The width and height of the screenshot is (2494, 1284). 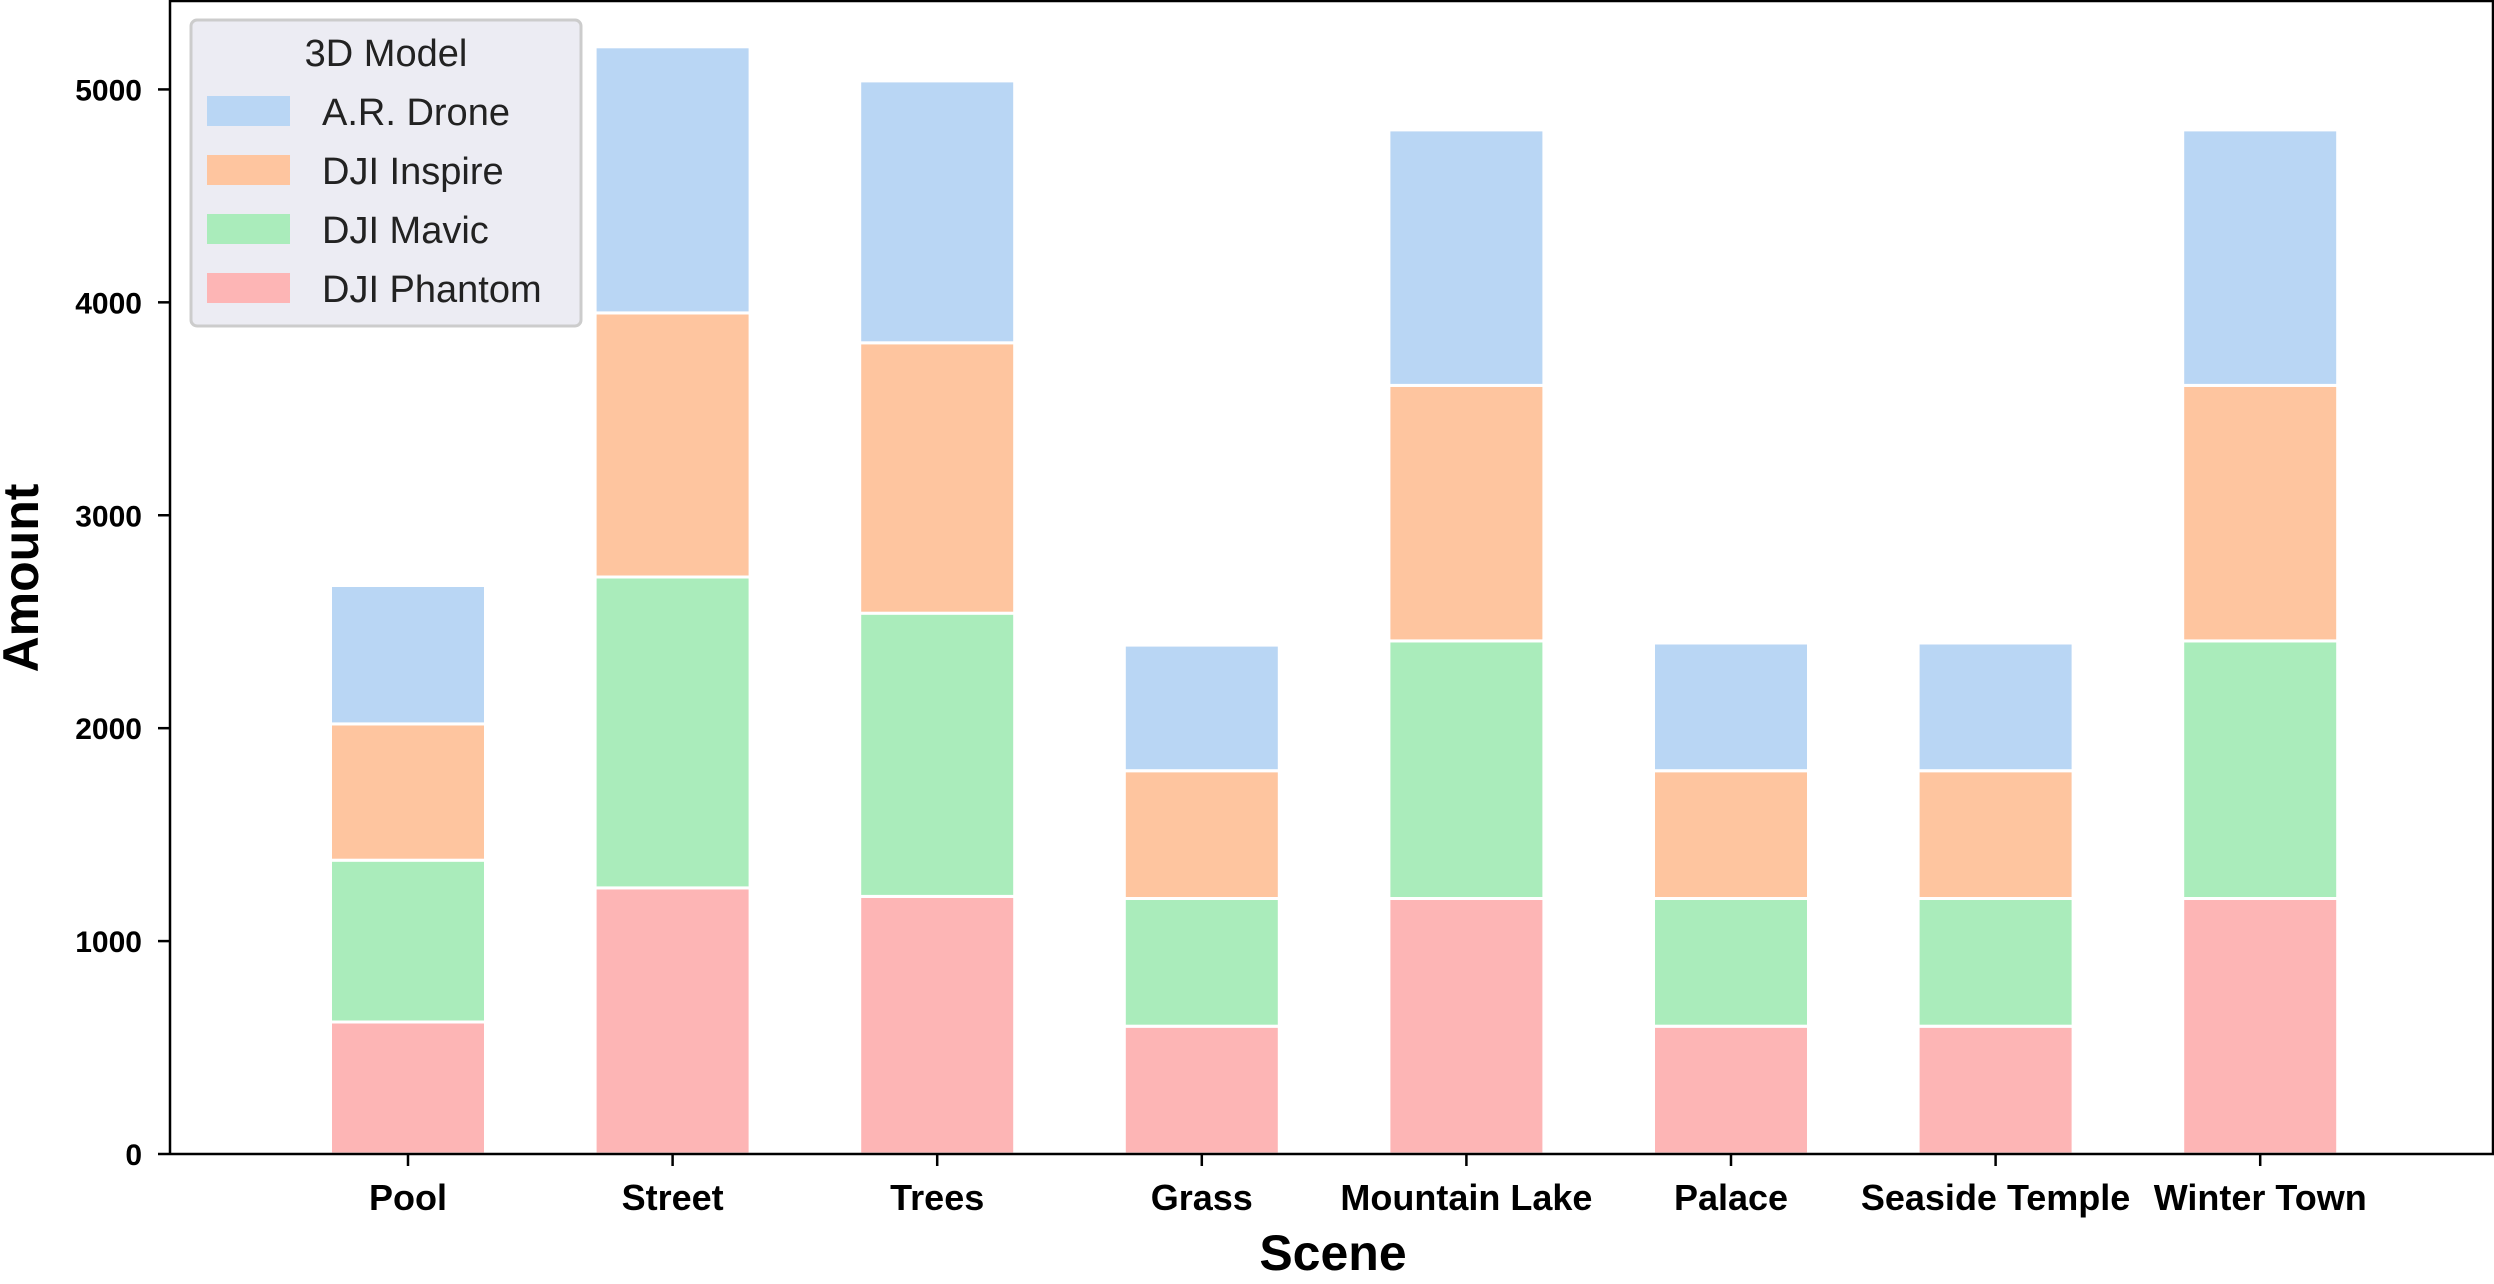 I want to click on legend-swatch-a-r-drone, so click(x=248, y=111).